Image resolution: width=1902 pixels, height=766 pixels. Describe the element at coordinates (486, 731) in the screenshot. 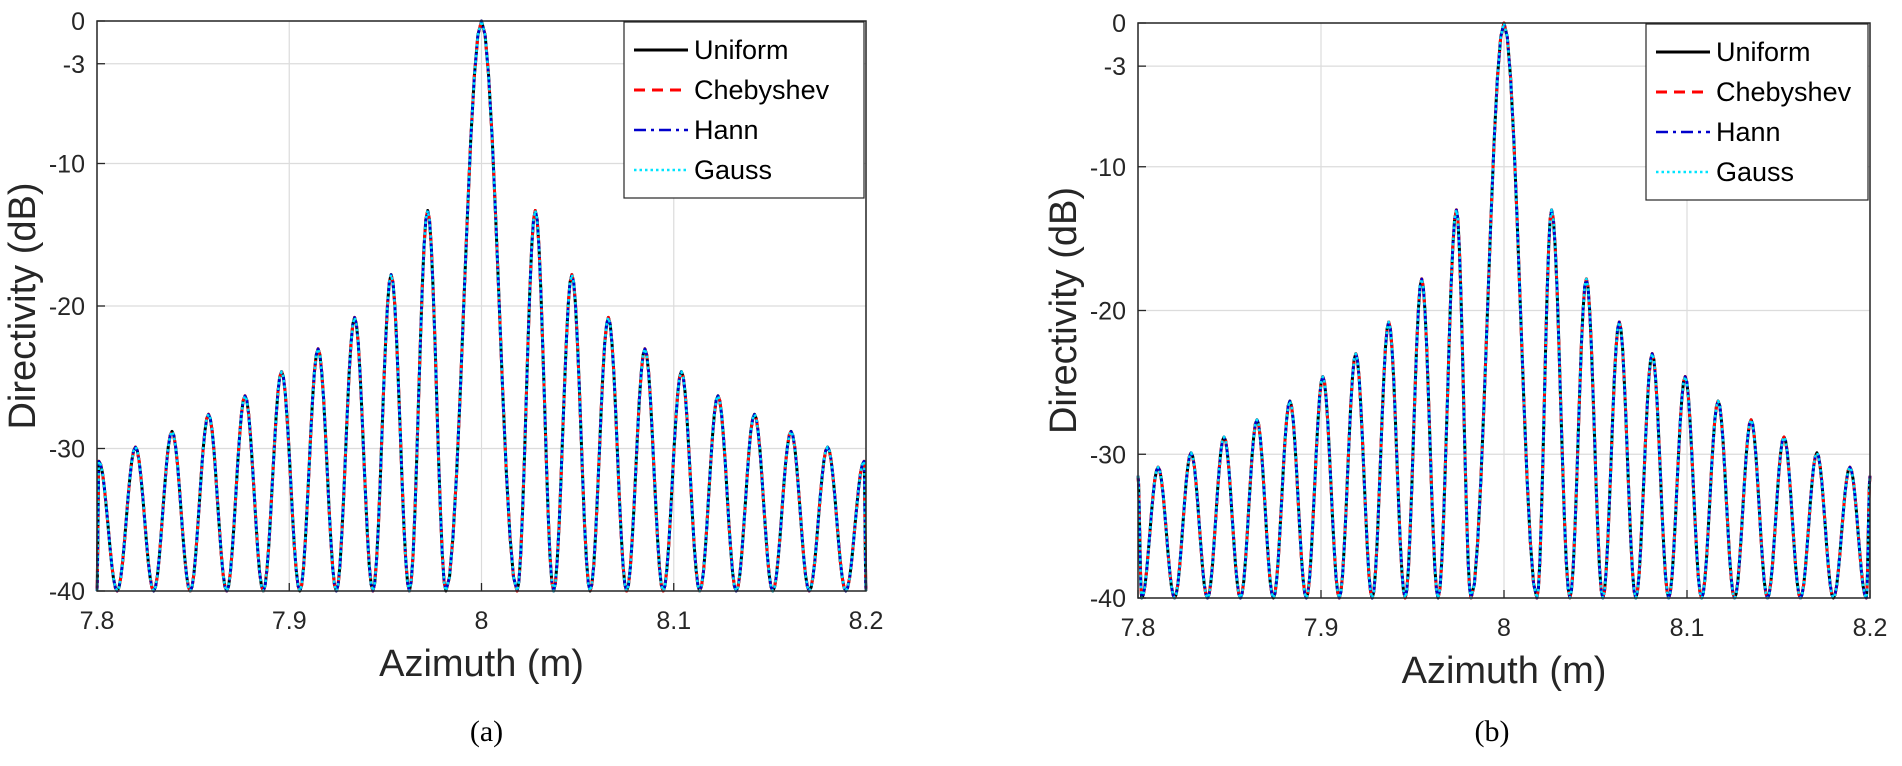

I see `subfigure-caption: (a)` at that location.